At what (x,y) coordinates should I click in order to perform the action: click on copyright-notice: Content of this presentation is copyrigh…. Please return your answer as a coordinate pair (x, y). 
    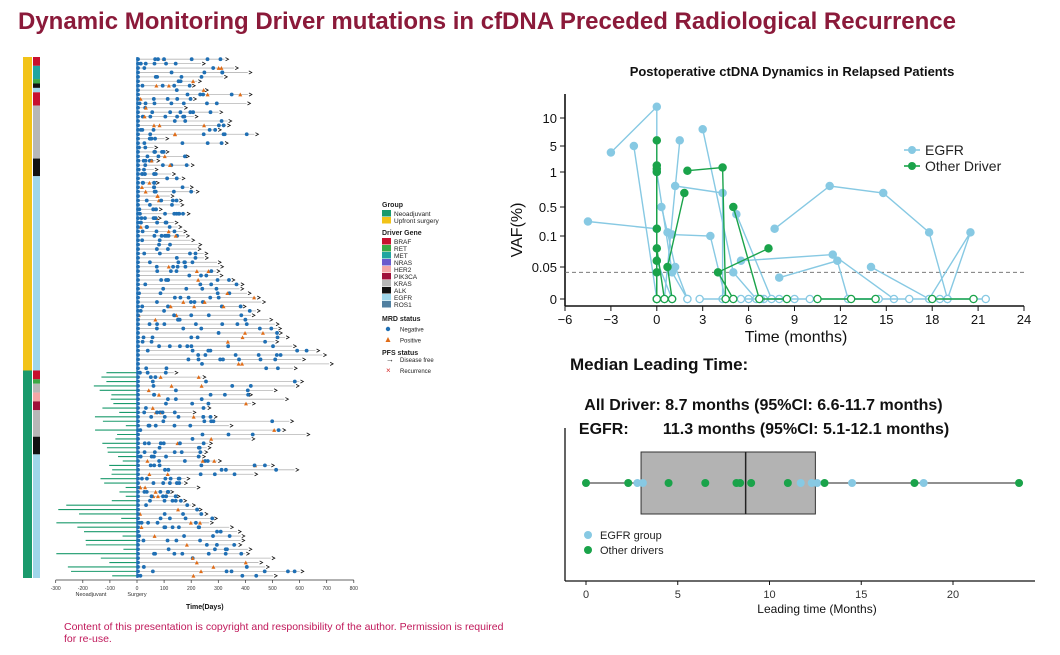
    Looking at the image, I should click on (284, 633).